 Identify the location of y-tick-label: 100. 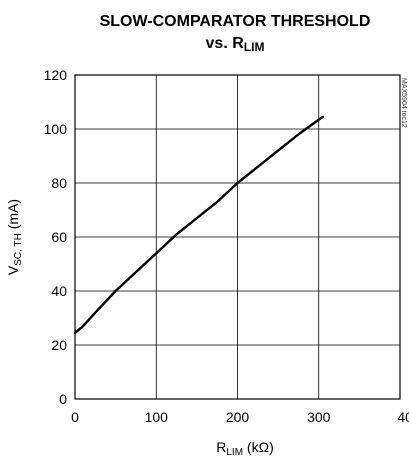
(56, 129).